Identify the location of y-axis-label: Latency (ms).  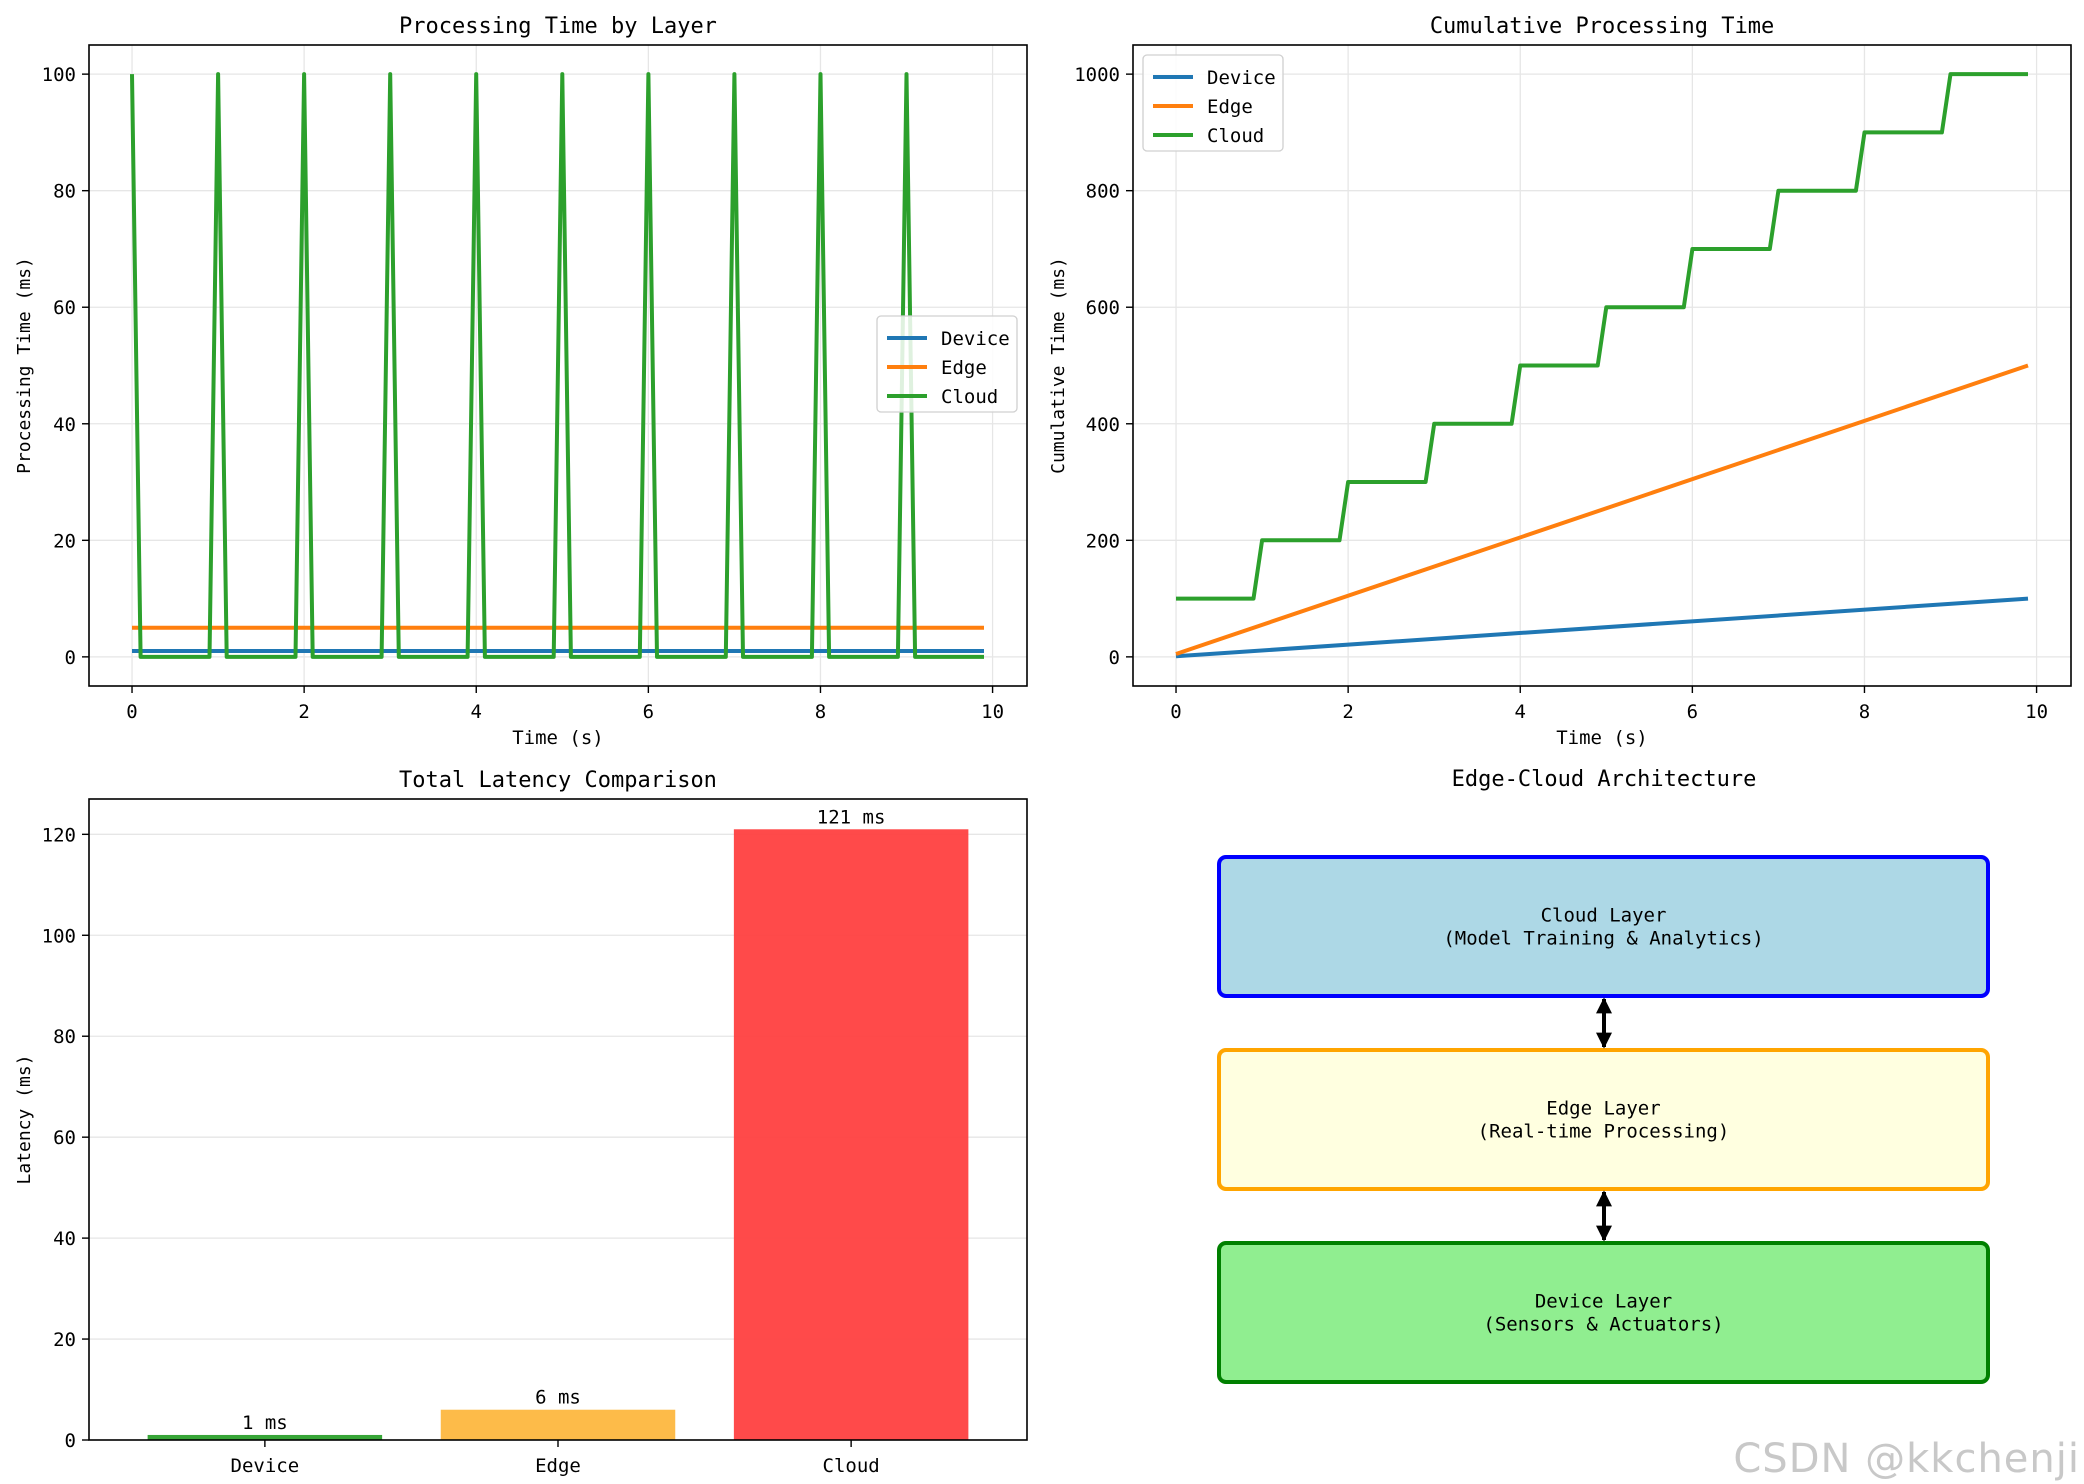
(24, 1119).